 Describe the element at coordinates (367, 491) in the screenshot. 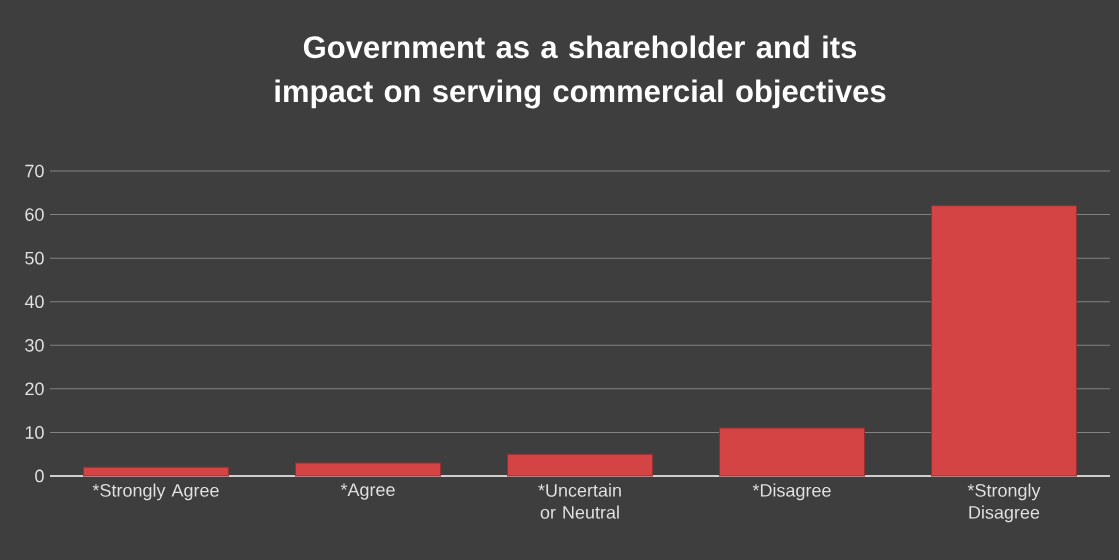

I see `x-tick-label: *Agree` at that location.